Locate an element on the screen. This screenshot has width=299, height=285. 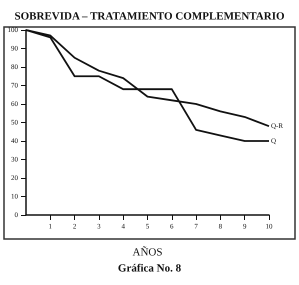
chart-title: SOBREVIDA – TRATAMIENTO COMPLEMENTARIO is located at coordinates (149, 16).